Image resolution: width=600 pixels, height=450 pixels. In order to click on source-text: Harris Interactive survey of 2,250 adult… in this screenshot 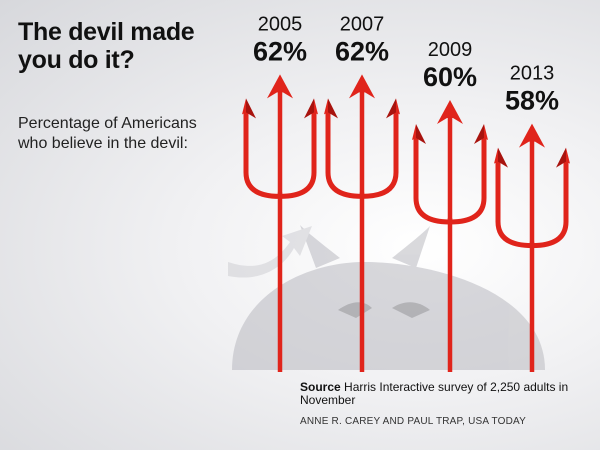, I will do `click(434, 393)`.